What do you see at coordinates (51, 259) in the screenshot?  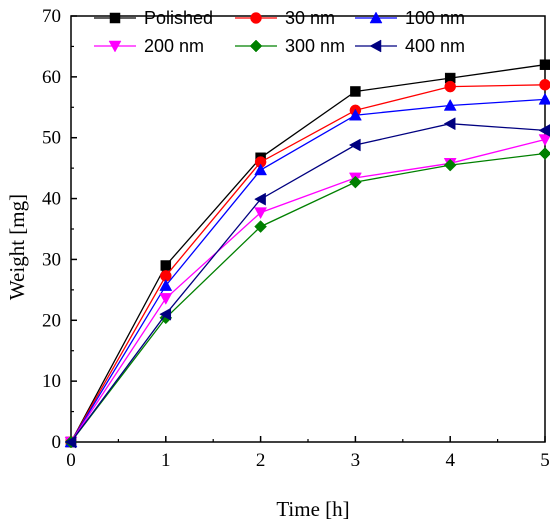 I see `y-tick-label: 30` at bounding box center [51, 259].